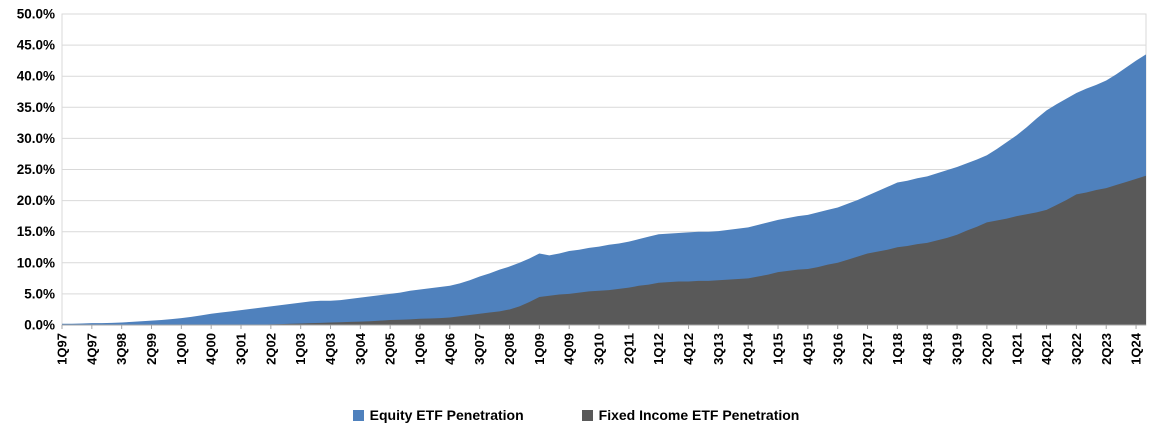 The width and height of the screenshot is (1152, 447). I want to click on y-axis-label: 35.0%, so click(36, 107).